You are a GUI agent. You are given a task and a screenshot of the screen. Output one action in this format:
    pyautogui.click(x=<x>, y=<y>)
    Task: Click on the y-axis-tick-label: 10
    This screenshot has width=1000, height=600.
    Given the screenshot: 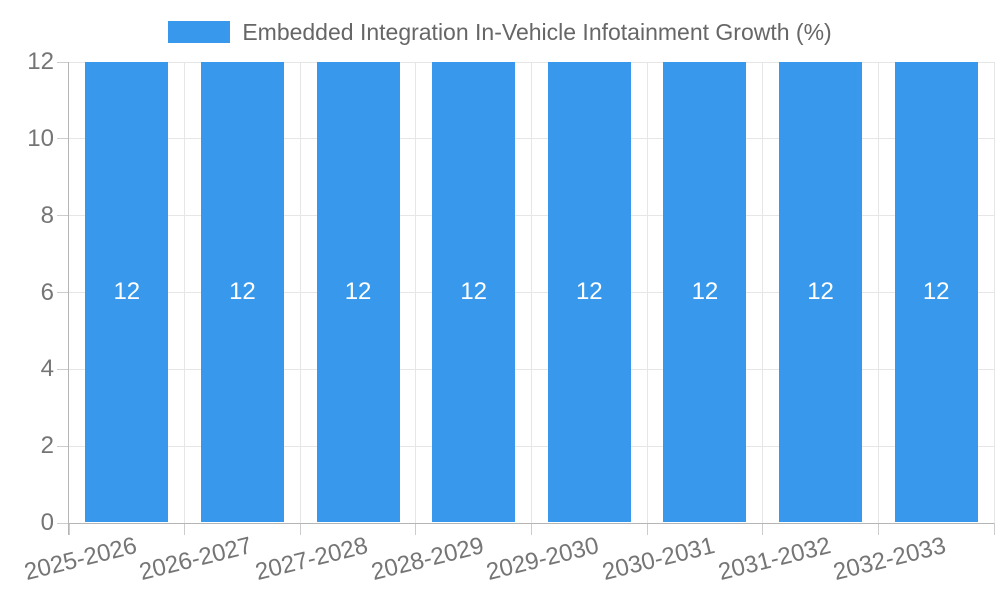 What is the action you would take?
    pyautogui.click(x=40, y=138)
    